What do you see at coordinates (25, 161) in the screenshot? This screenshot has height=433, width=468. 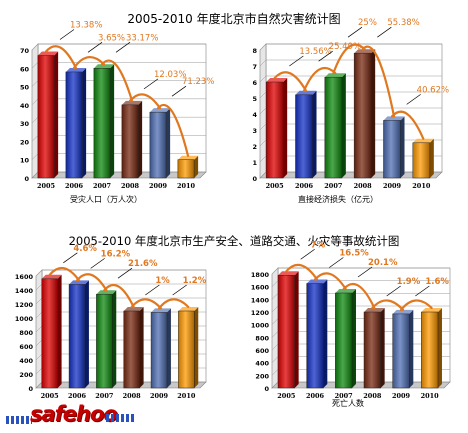 I see `y-tick-label: 10` at bounding box center [25, 161].